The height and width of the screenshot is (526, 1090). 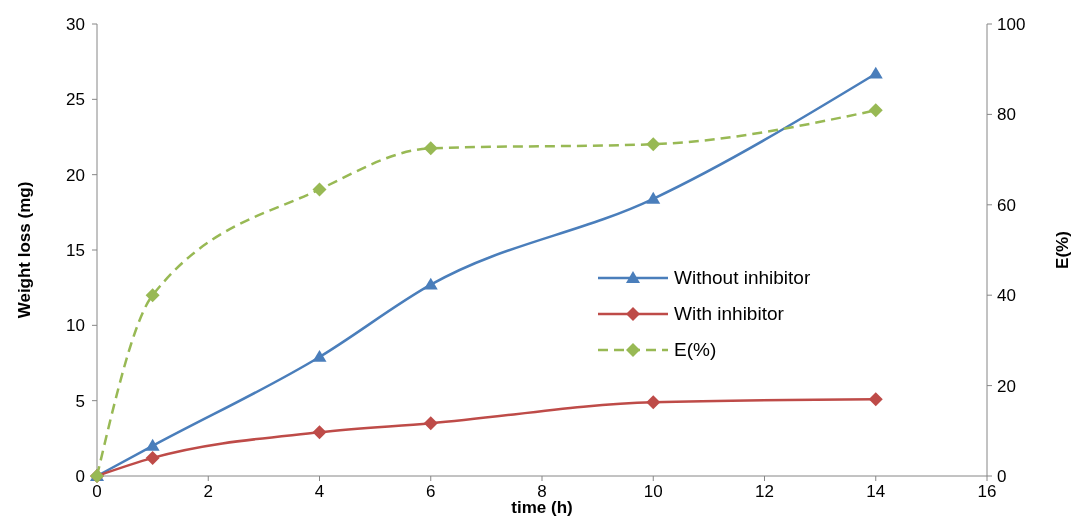 What do you see at coordinates (75, 100) in the screenshot?
I see `y-tick-label: 25` at bounding box center [75, 100].